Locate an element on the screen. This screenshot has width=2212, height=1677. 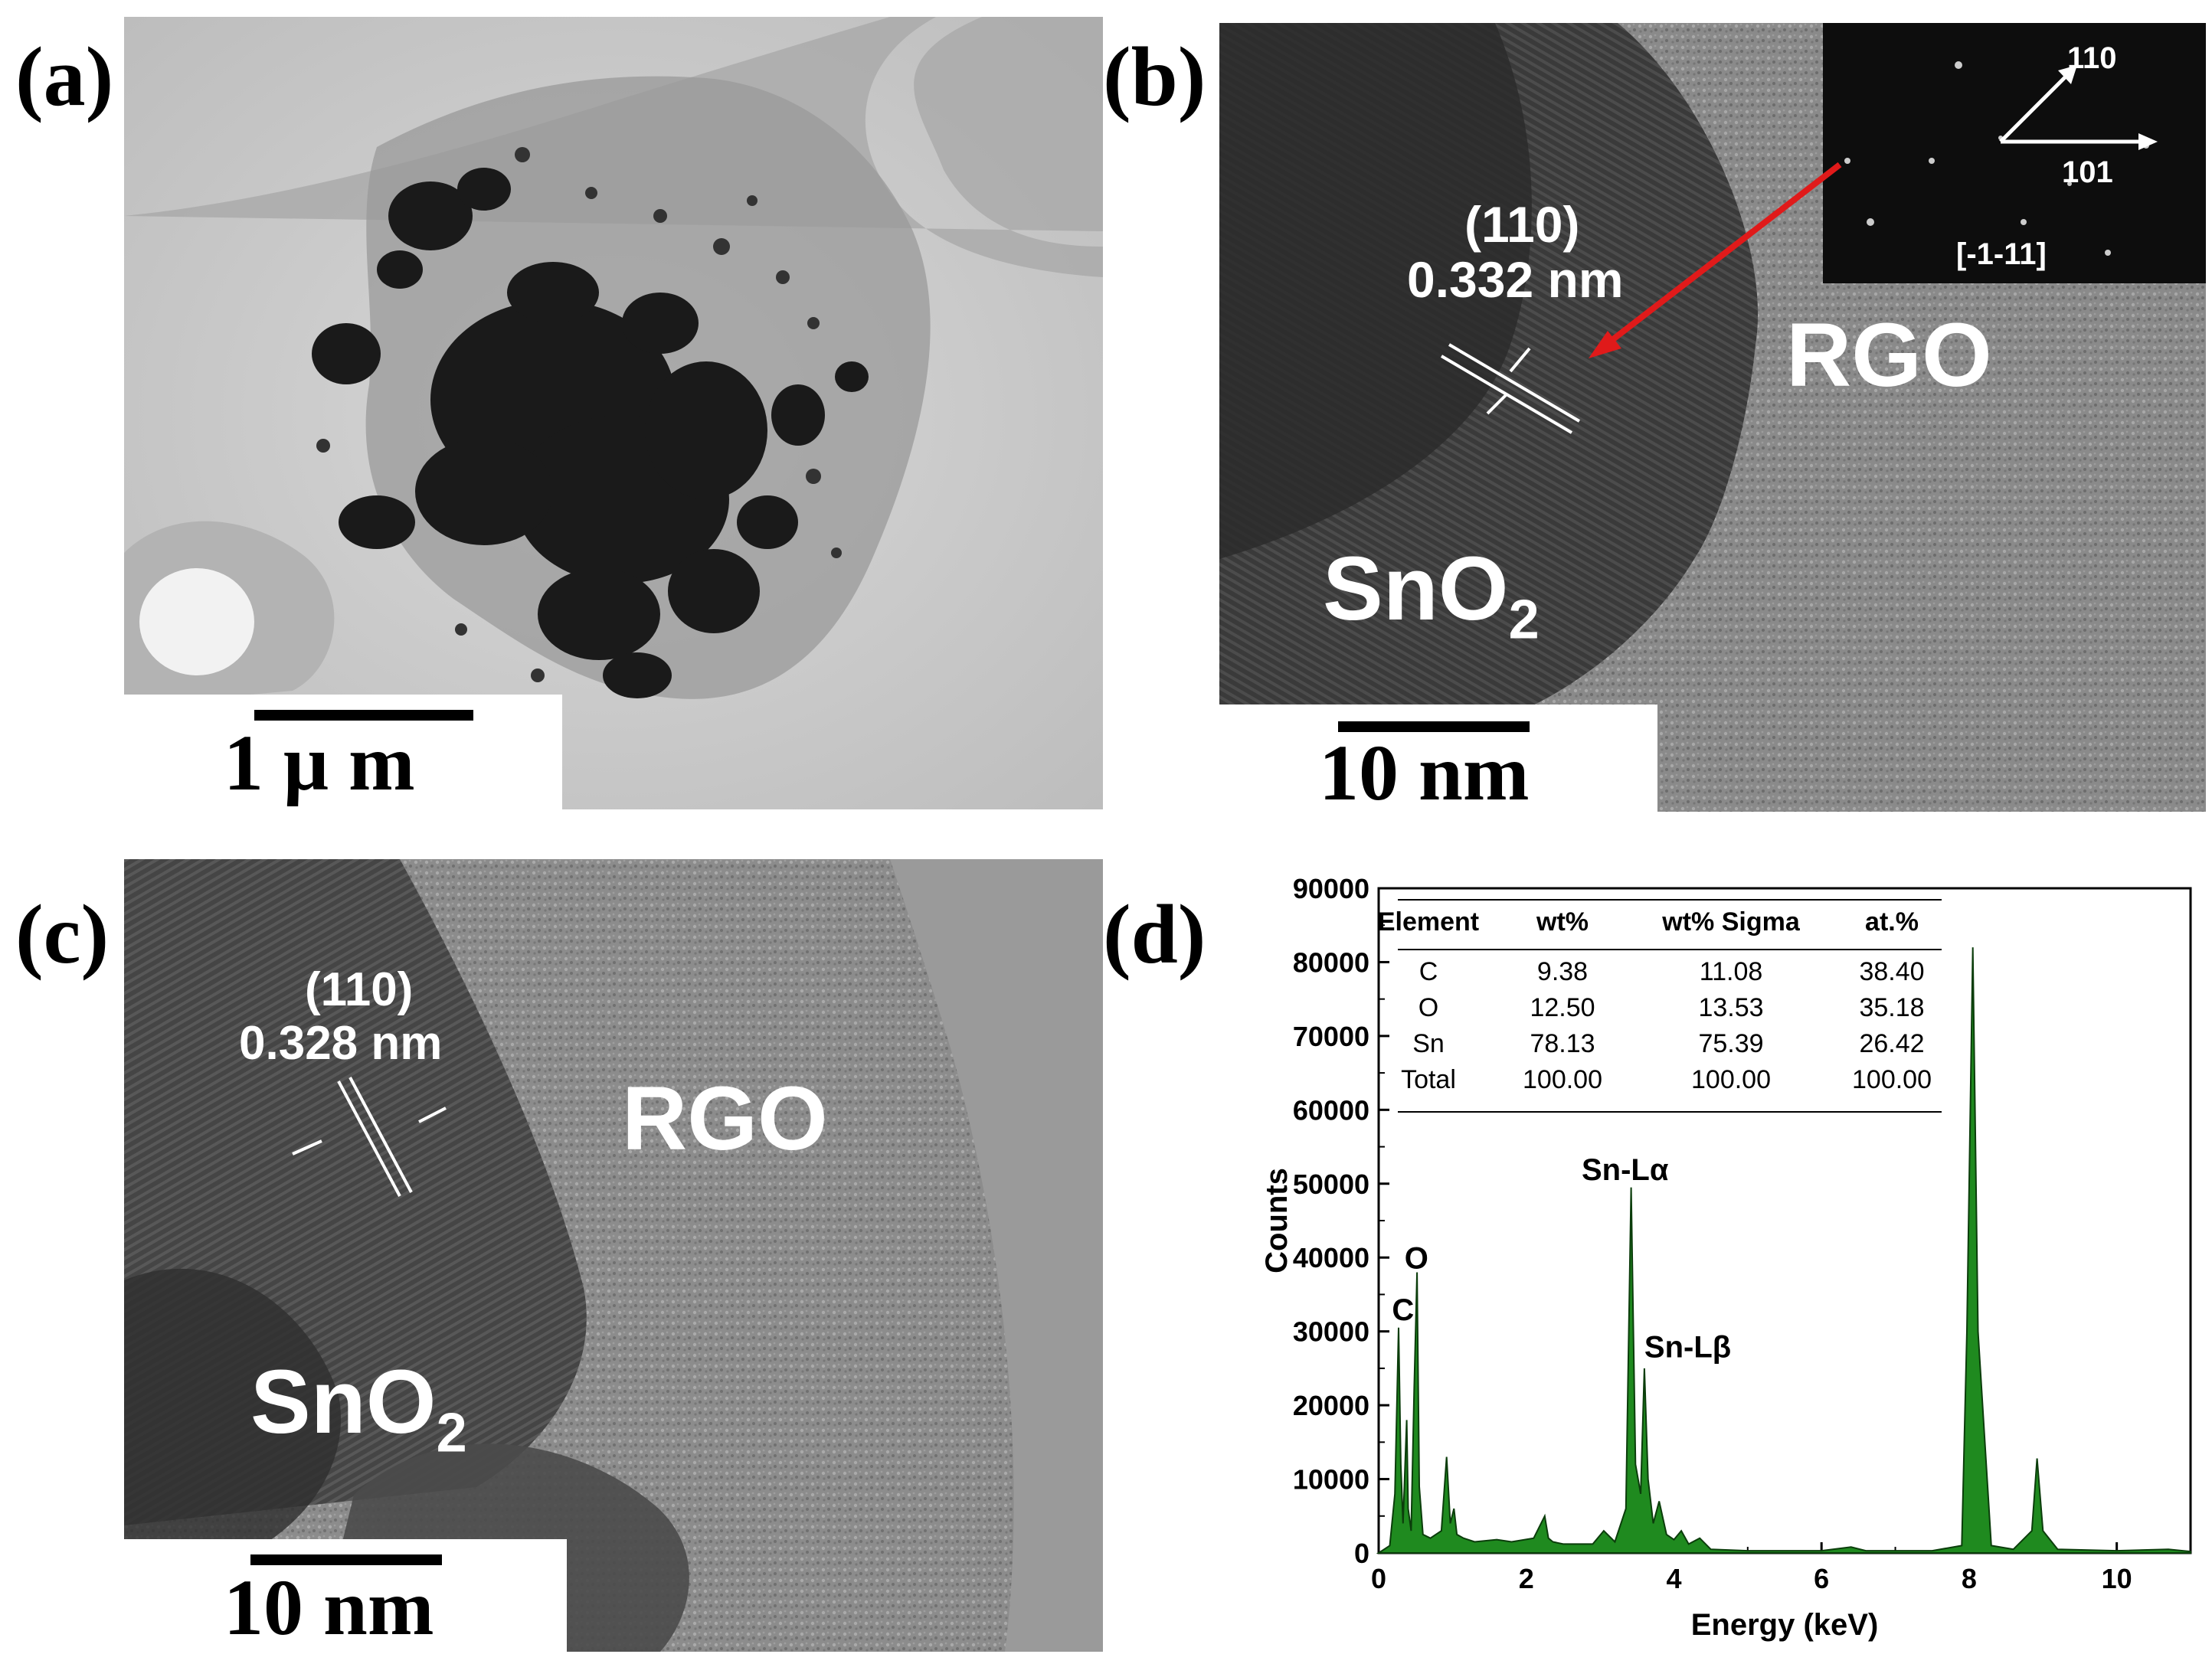
table-header: at.% is located at coordinates (1892, 922).